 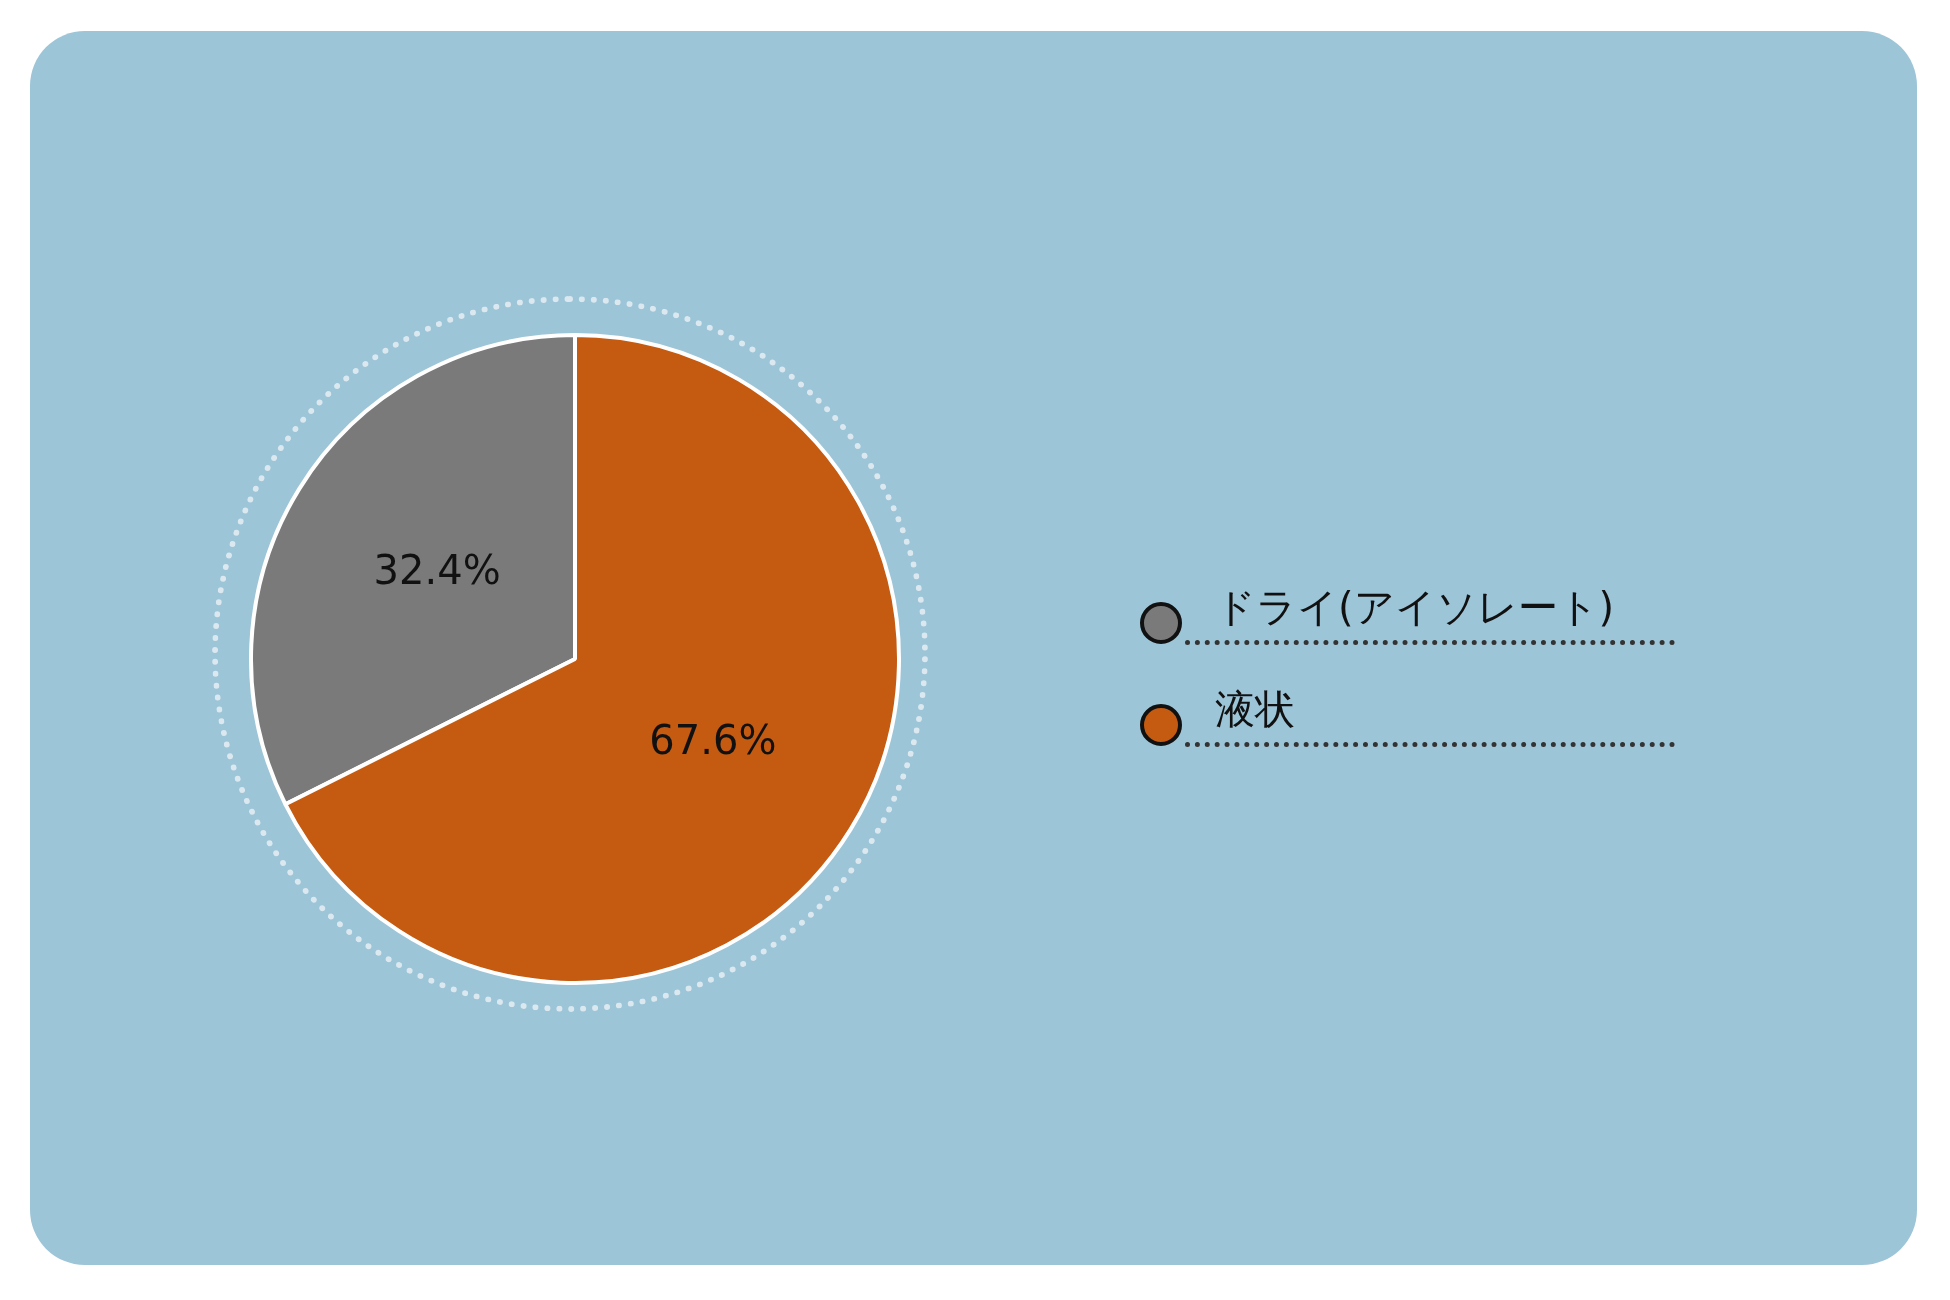 What do you see at coordinates (713, 740) in the screenshot?
I see `data-label: 67.6%` at bounding box center [713, 740].